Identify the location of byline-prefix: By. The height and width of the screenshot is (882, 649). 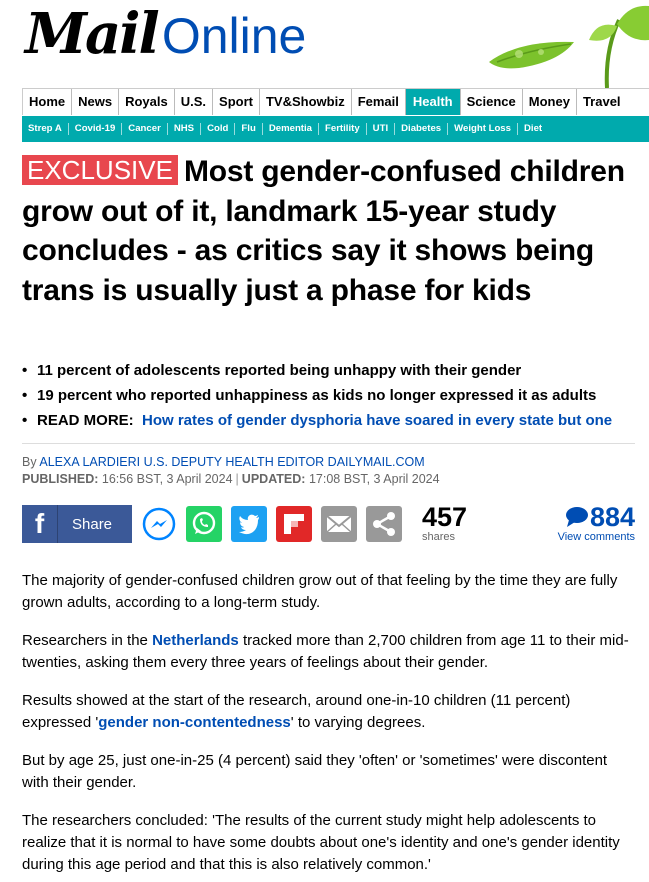
(29, 462).